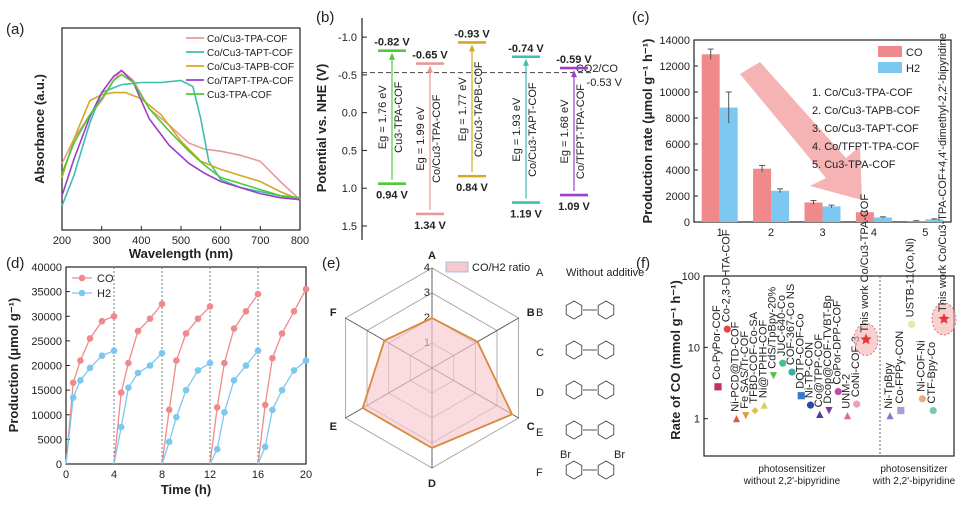  What do you see at coordinates (59, 465) in the screenshot?
I see `panel-d-ytick-label: 0` at bounding box center [59, 465].